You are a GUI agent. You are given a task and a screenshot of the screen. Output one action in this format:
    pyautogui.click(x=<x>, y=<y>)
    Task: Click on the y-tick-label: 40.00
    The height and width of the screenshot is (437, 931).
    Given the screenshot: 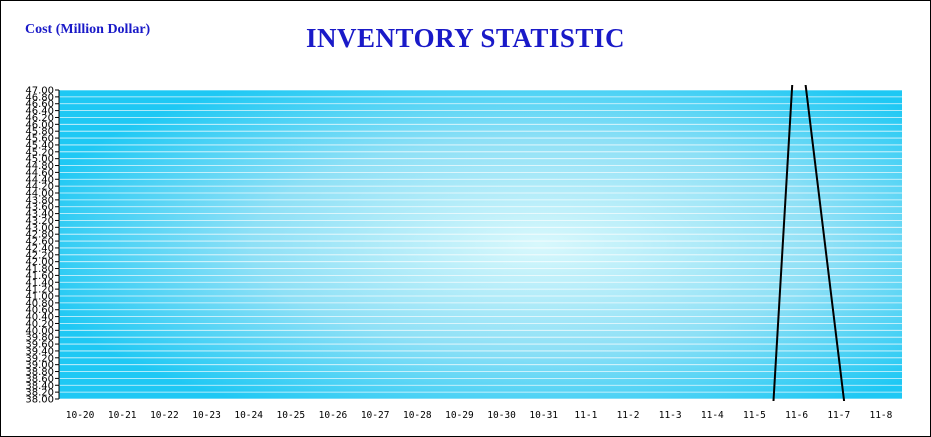 What is the action you would take?
    pyautogui.click(x=39, y=331)
    